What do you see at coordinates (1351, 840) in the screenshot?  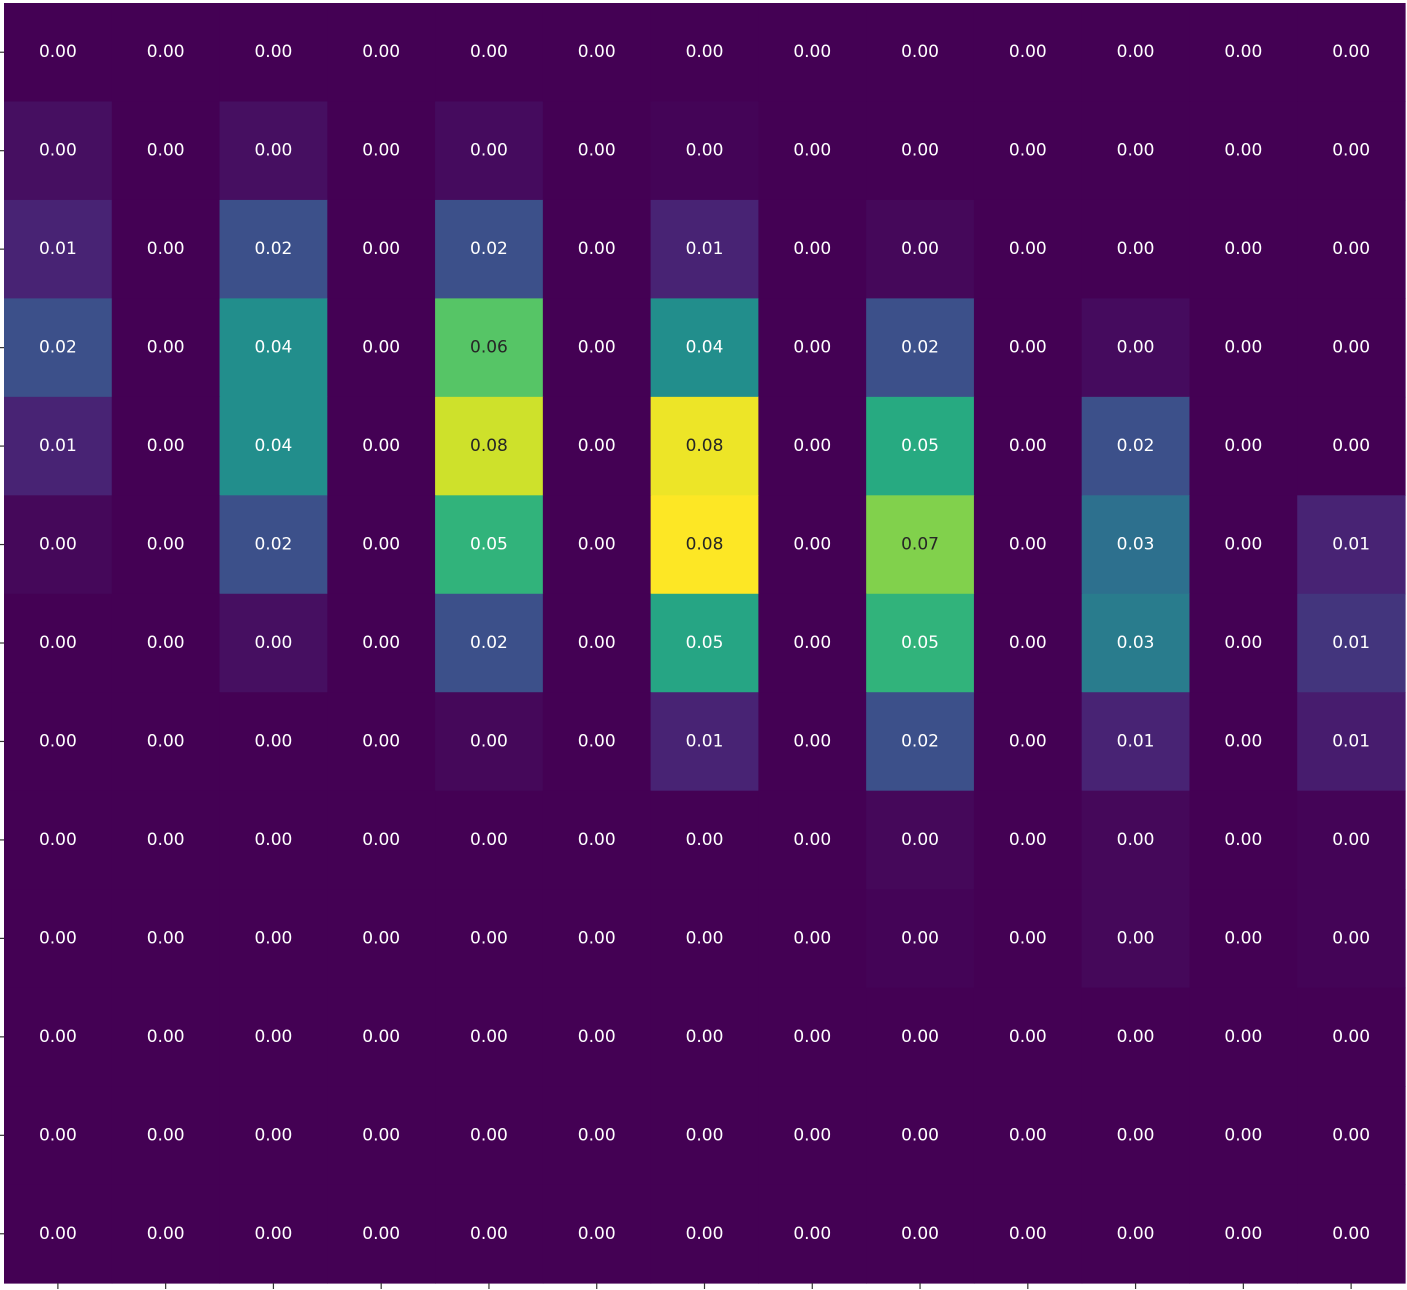 I see `heatmap-cell-label-r8-c12: 0.00` at bounding box center [1351, 840].